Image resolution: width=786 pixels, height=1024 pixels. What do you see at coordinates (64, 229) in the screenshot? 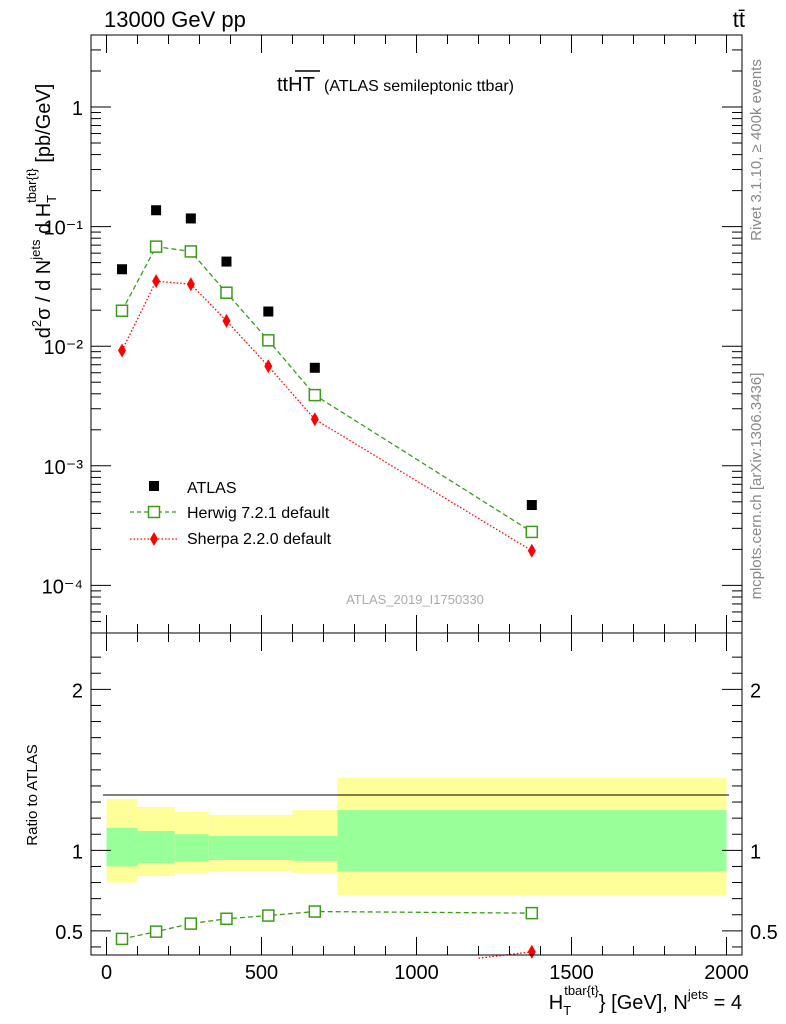
I see `main-y-tick-label: 10⁻¹` at bounding box center [64, 229].